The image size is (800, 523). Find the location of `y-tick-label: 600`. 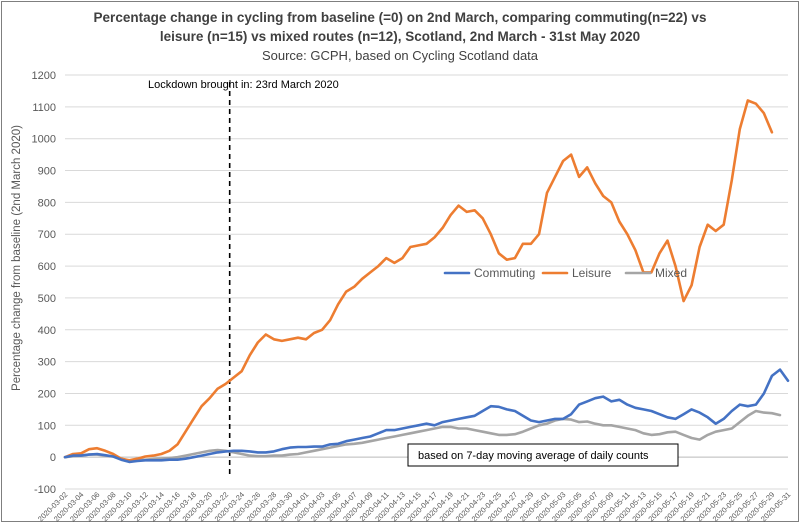

y-tick-label: 600 is located at coordinates (47, 267).